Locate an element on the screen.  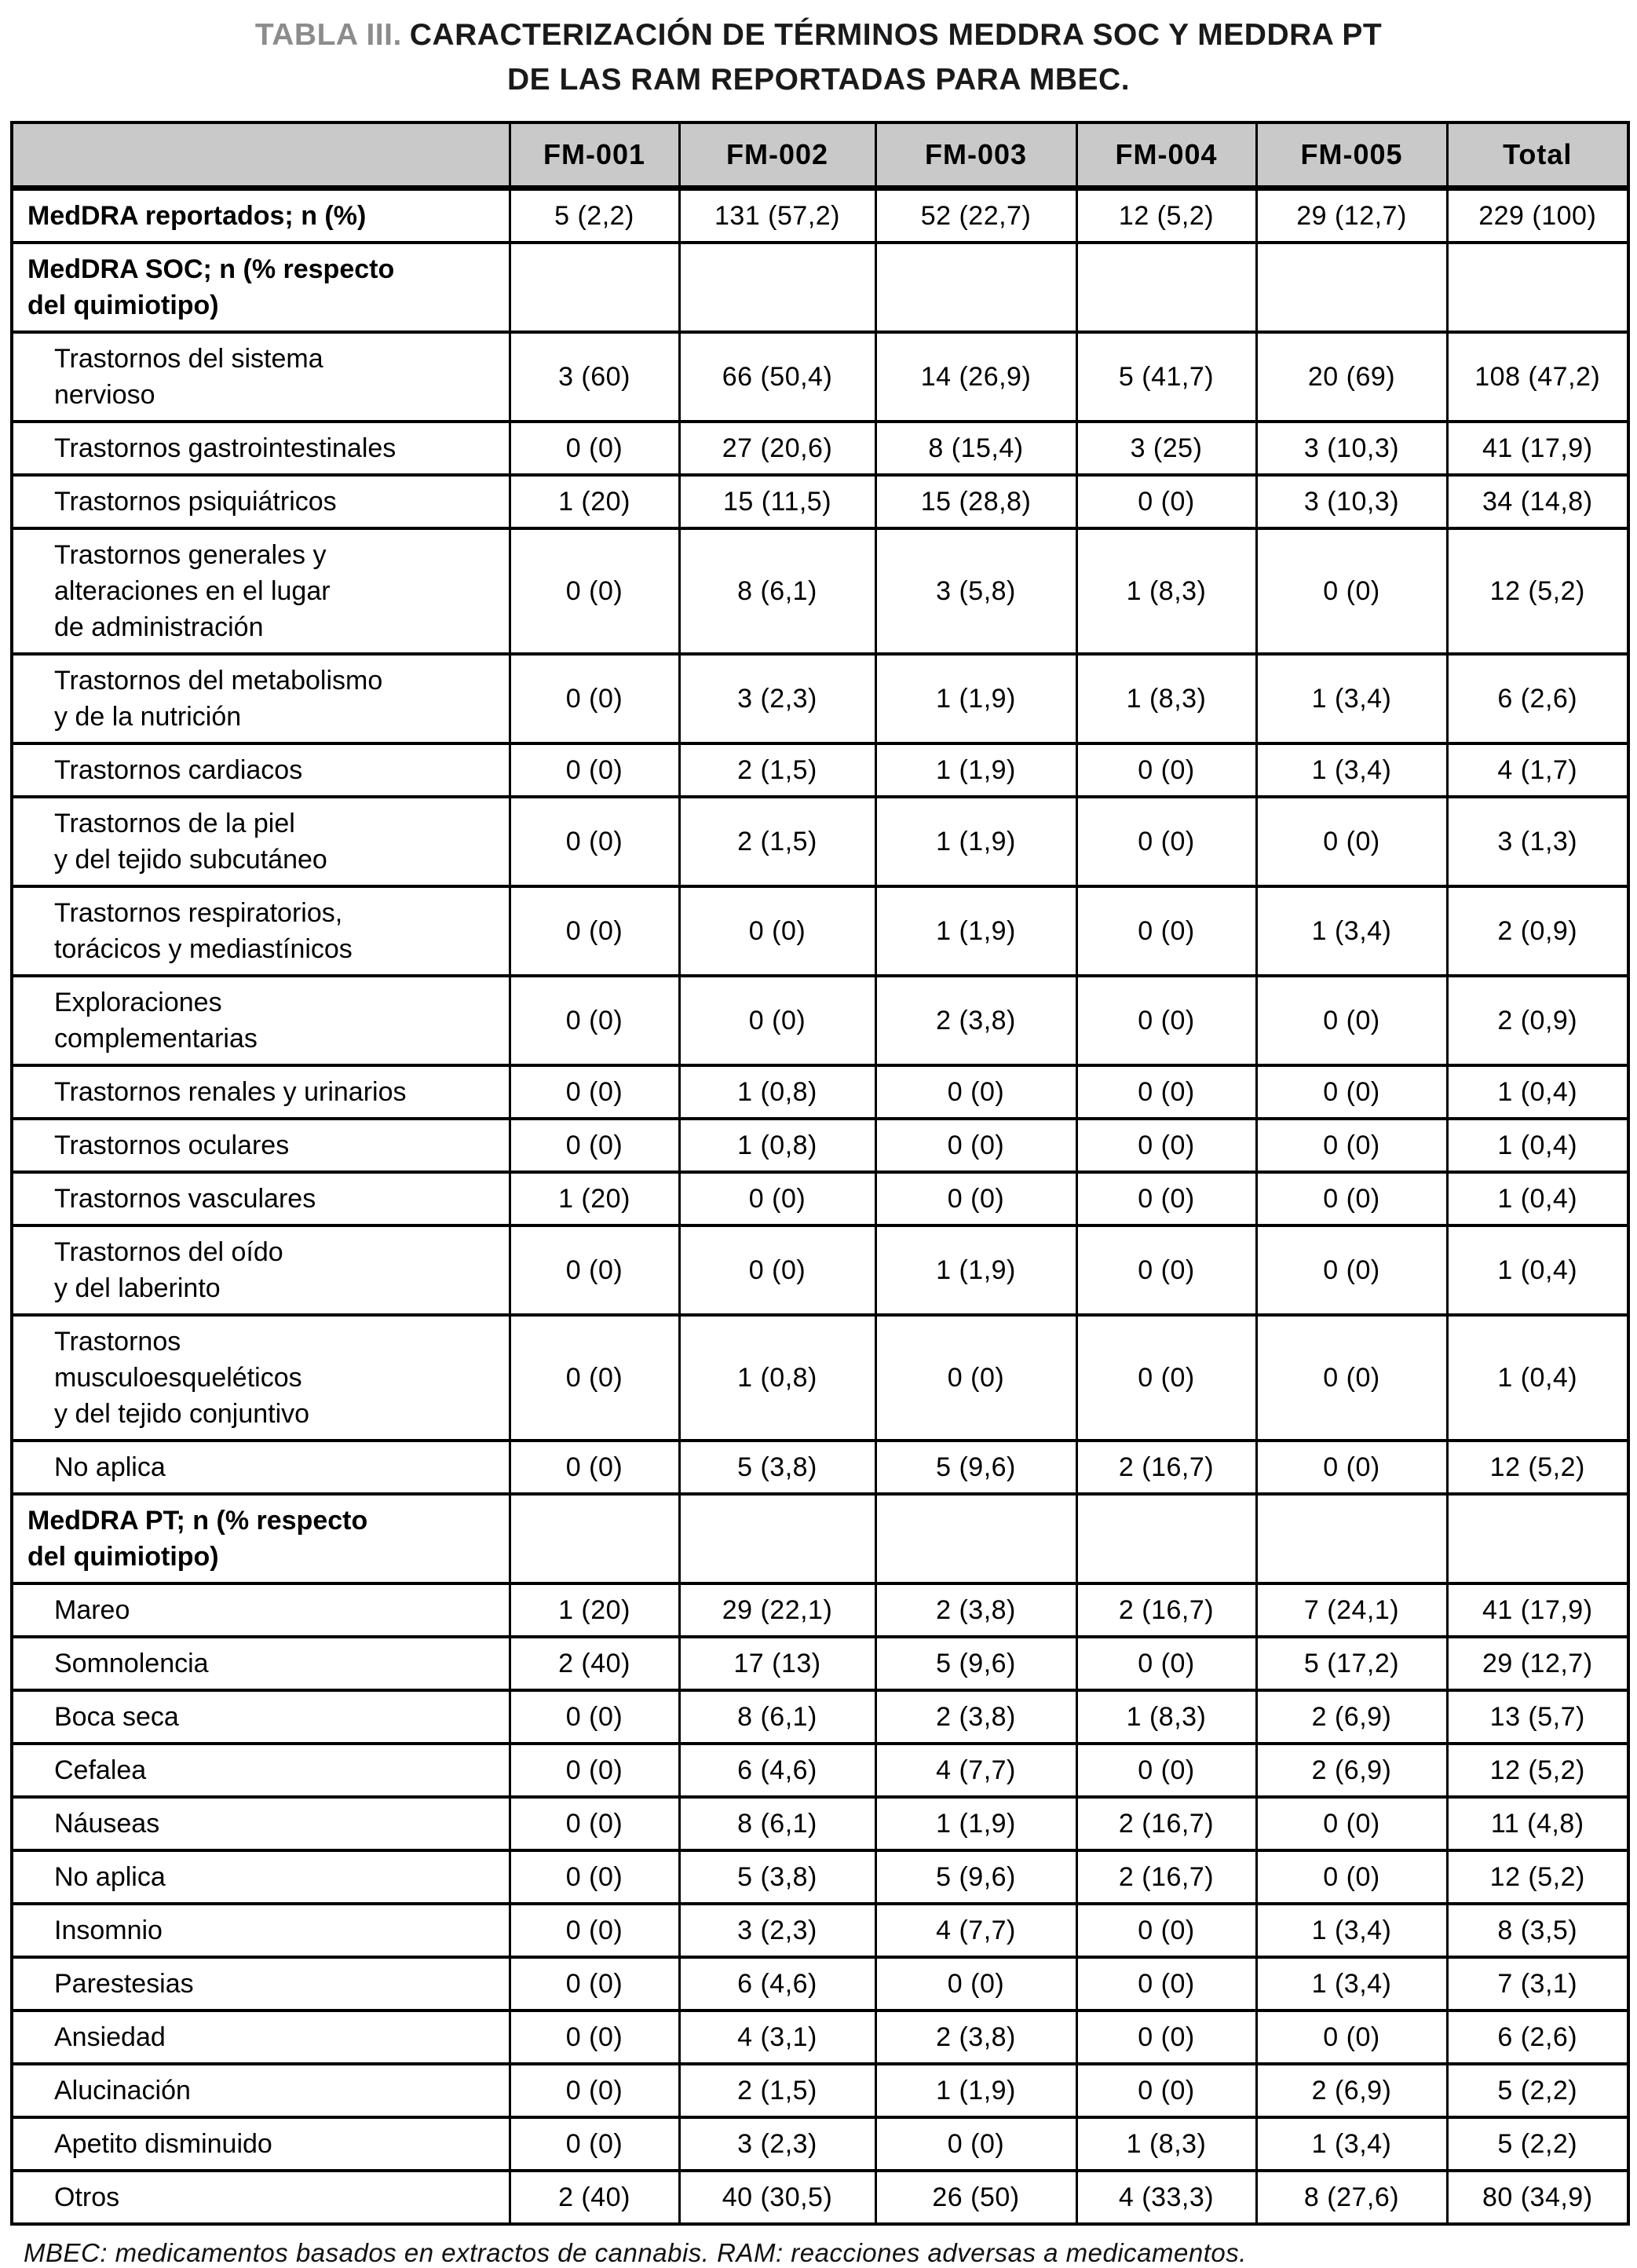
cell-value: 4 (33,3) is located at coordinates (1166, 2197).